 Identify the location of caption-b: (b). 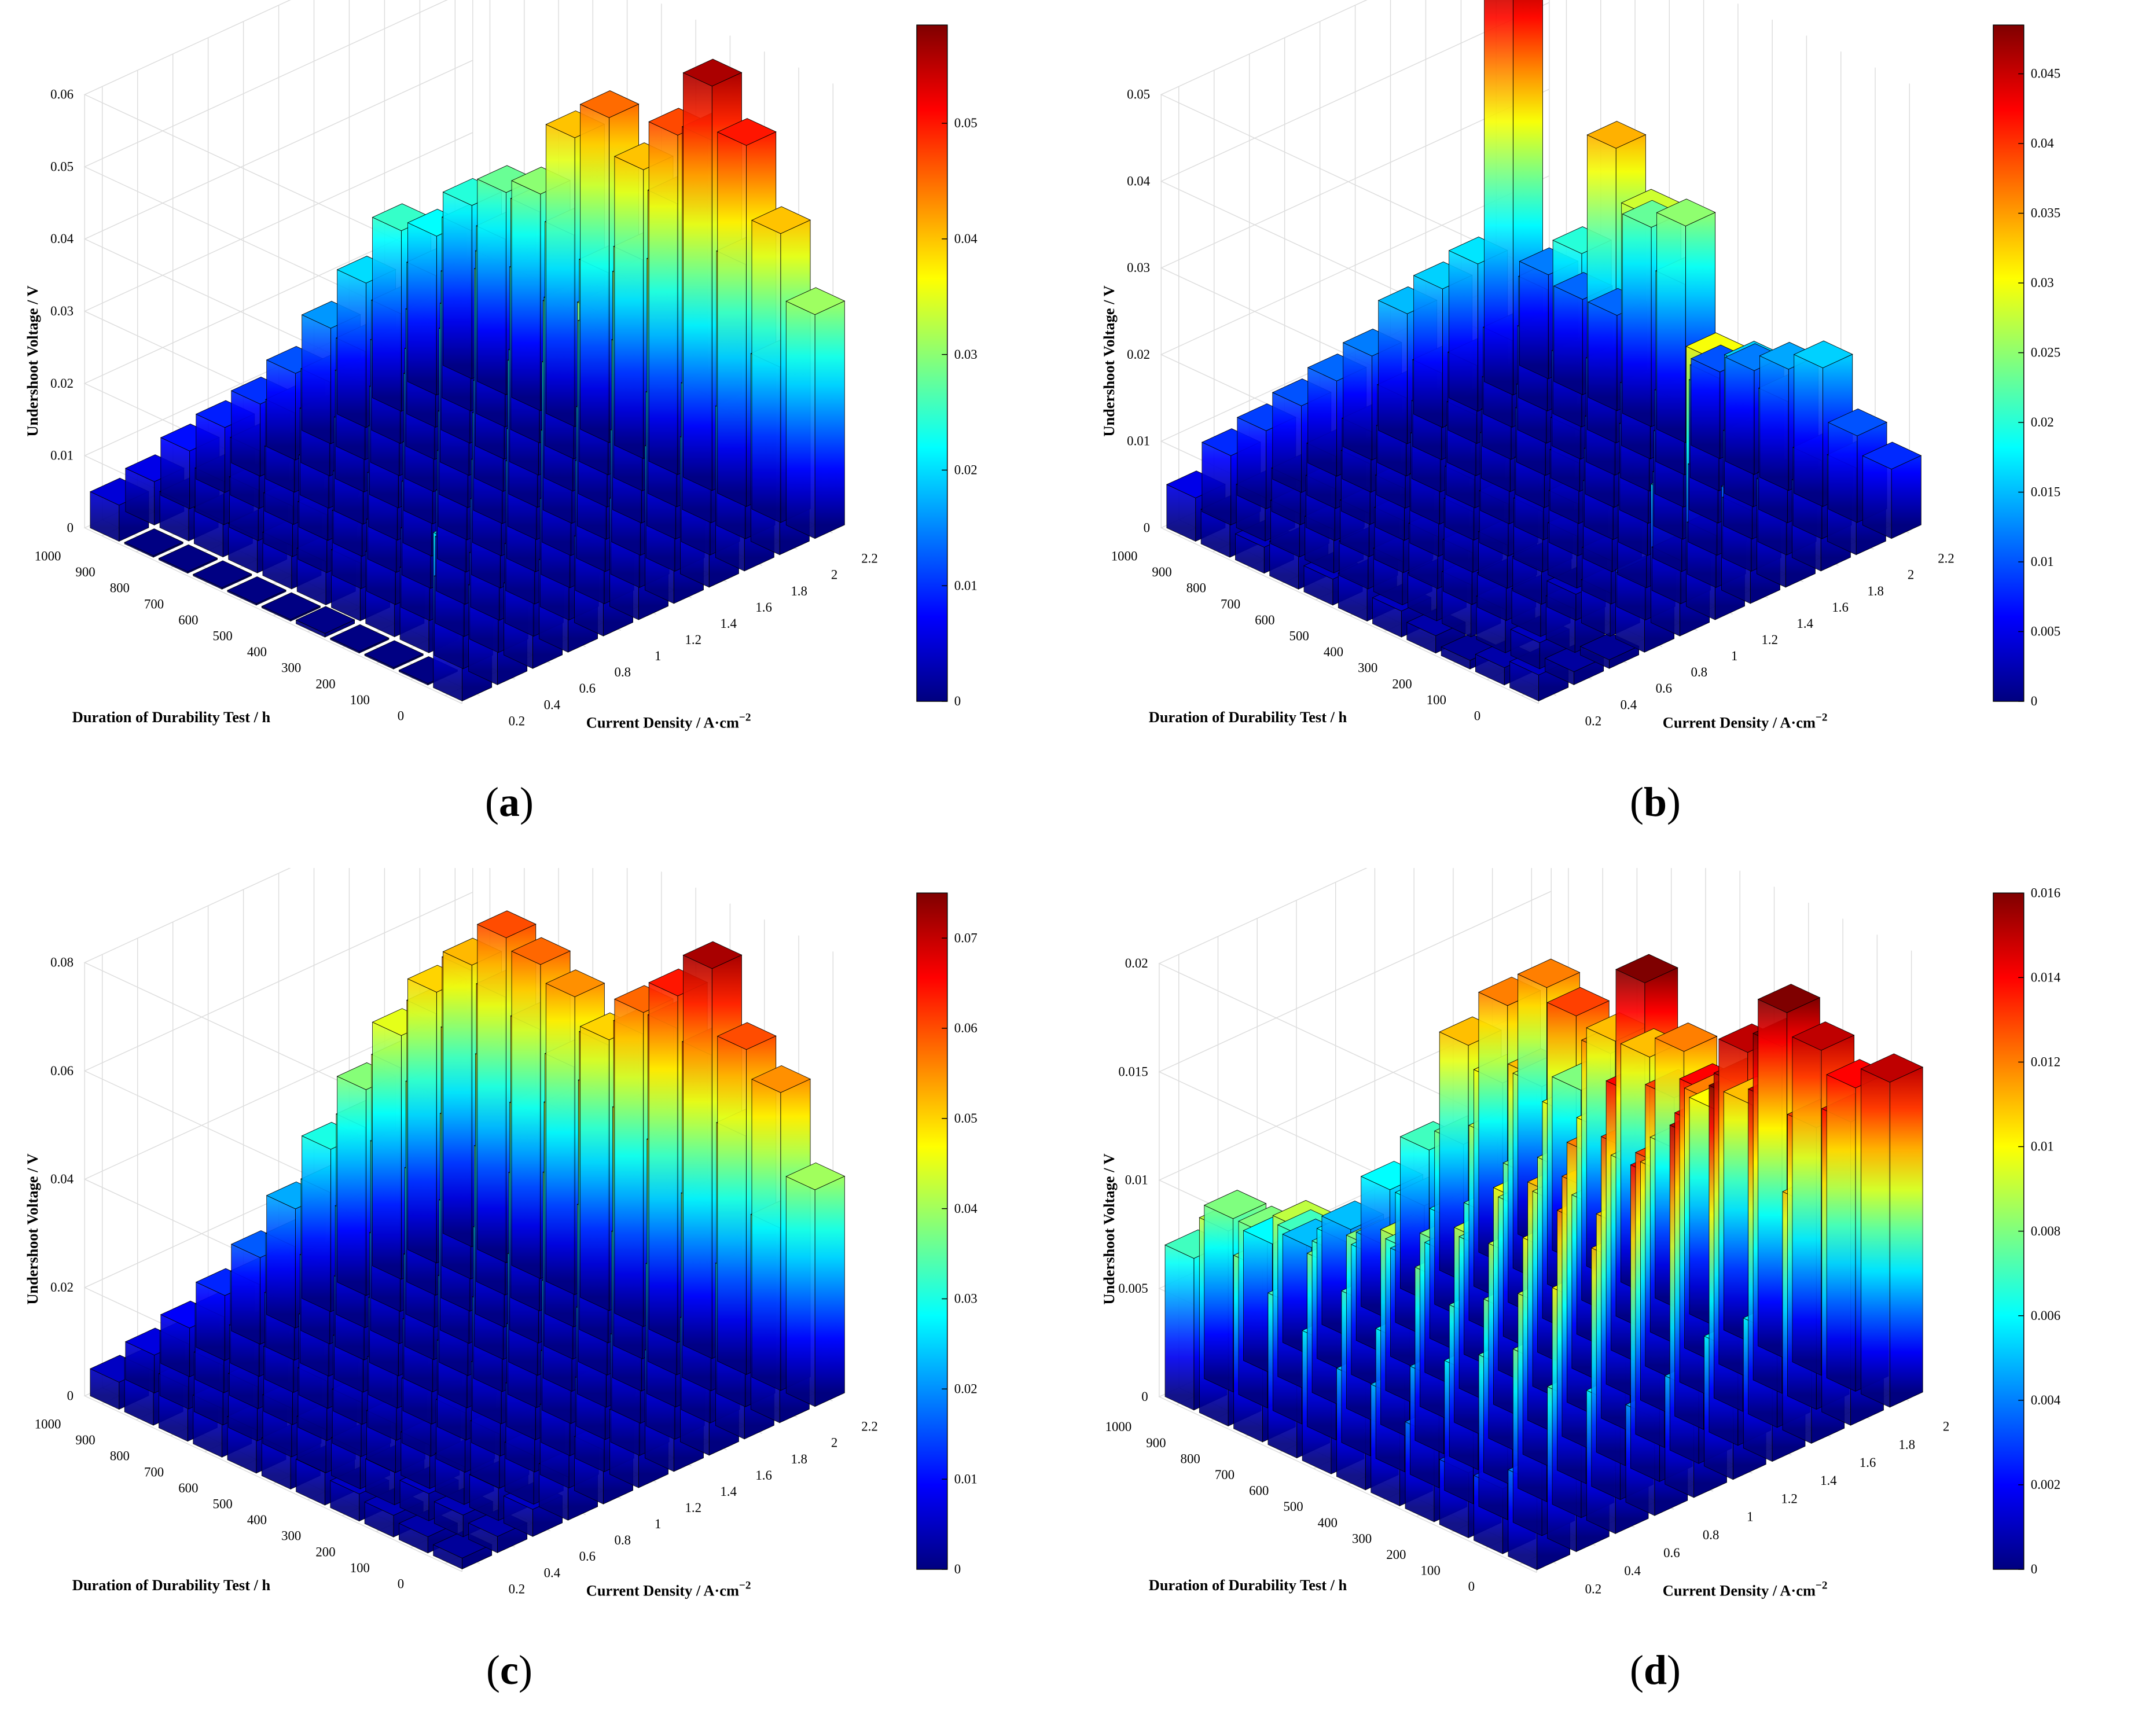
(1655, 802).